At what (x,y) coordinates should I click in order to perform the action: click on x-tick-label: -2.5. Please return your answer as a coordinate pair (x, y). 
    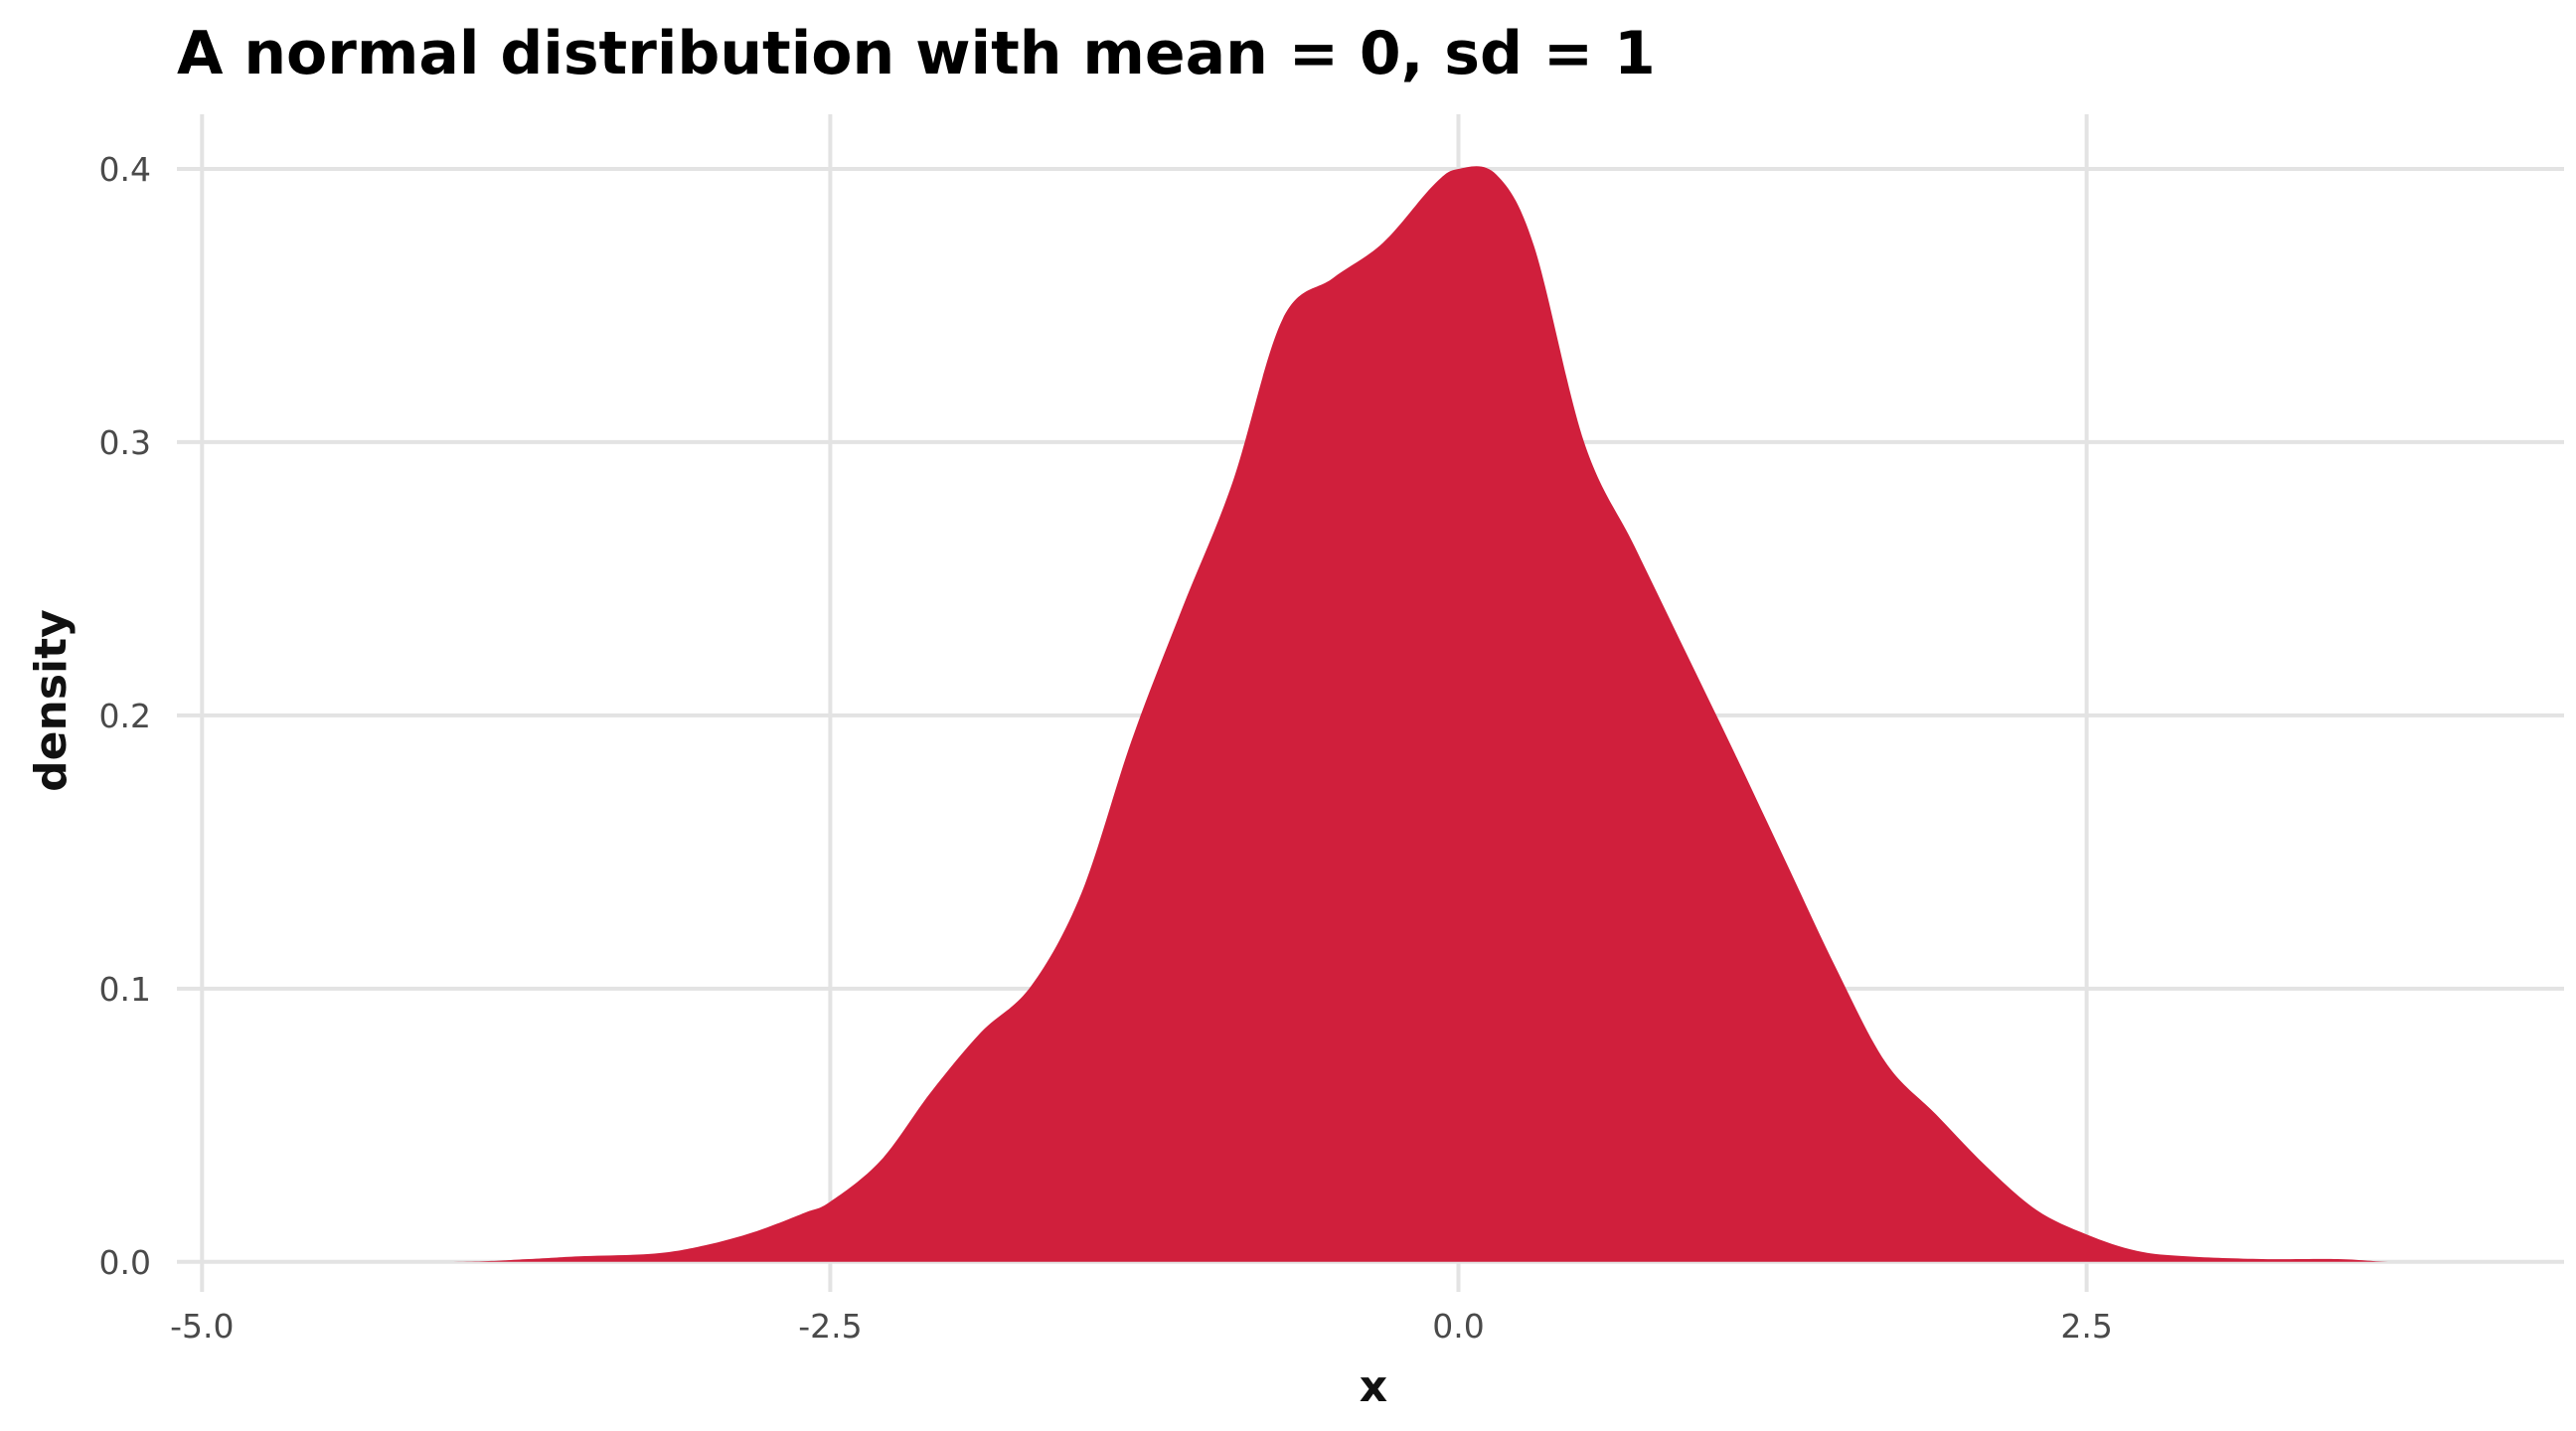
    Looking at the image, I should click on (830, 1326).